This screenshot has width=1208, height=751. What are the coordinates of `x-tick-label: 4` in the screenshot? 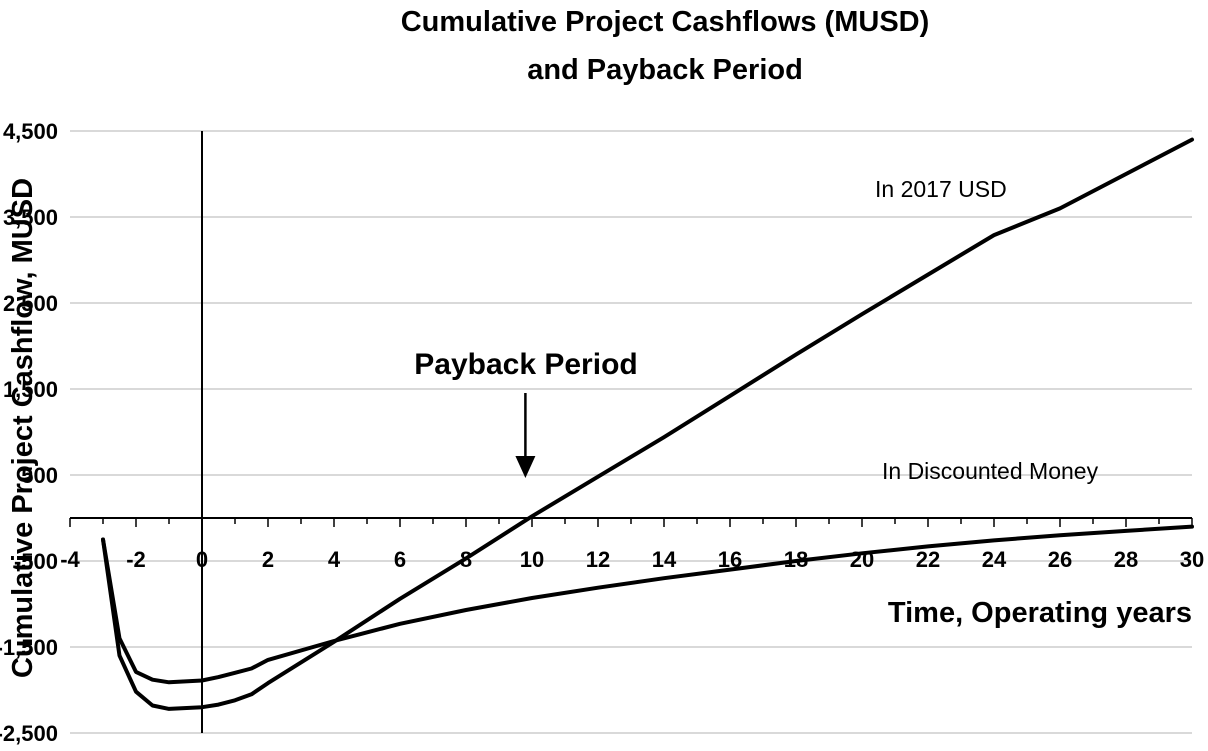 It's located at (334, 559).